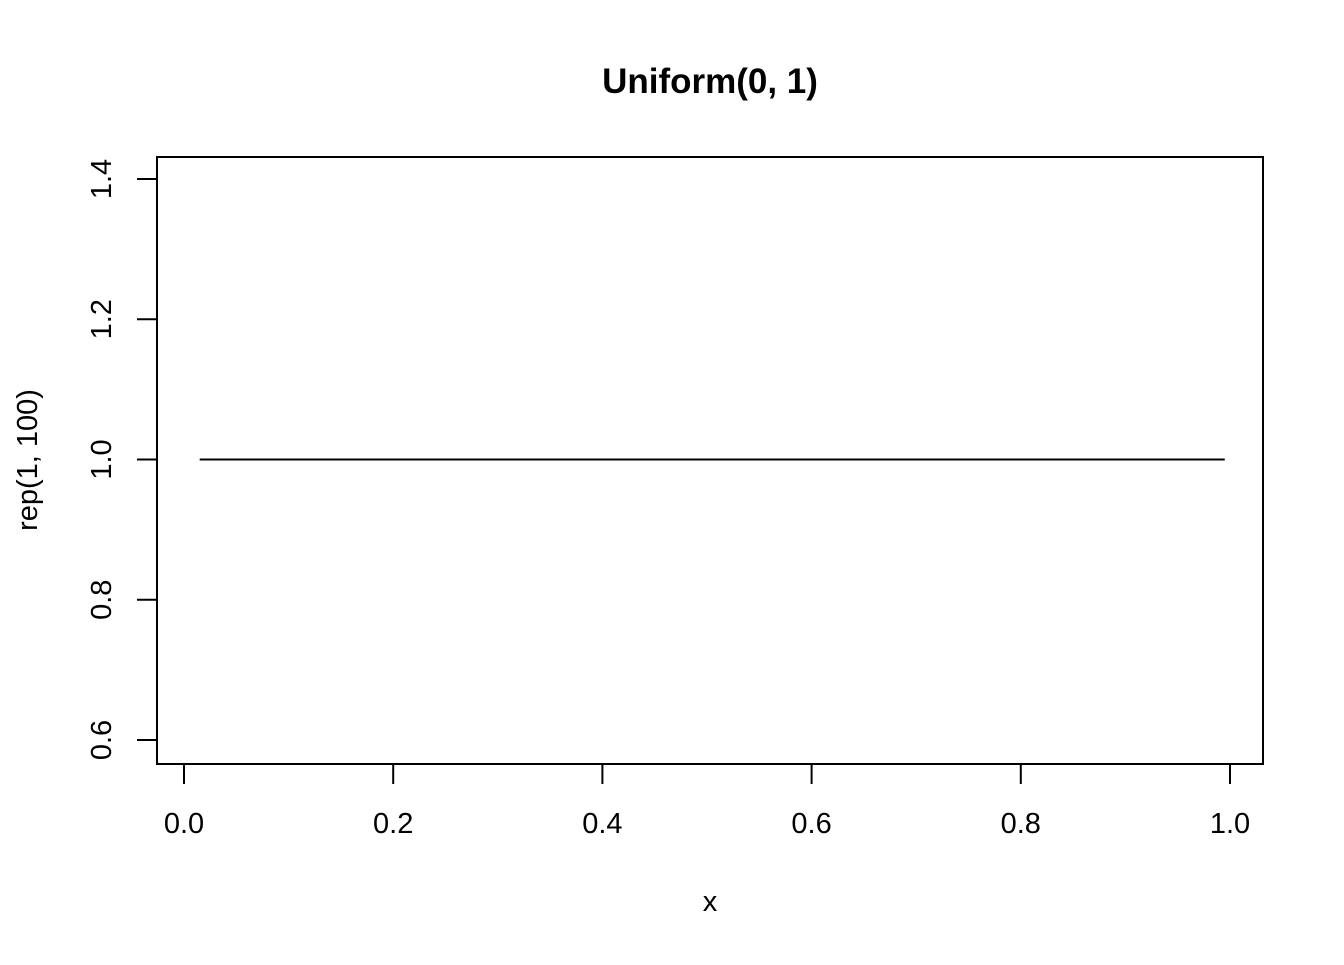 The height and width of the screenshot is (965, 1344). Describe the element at coordinates (102, 740) in the screenshot. I see `y-tick-label: 0.6` at that location.